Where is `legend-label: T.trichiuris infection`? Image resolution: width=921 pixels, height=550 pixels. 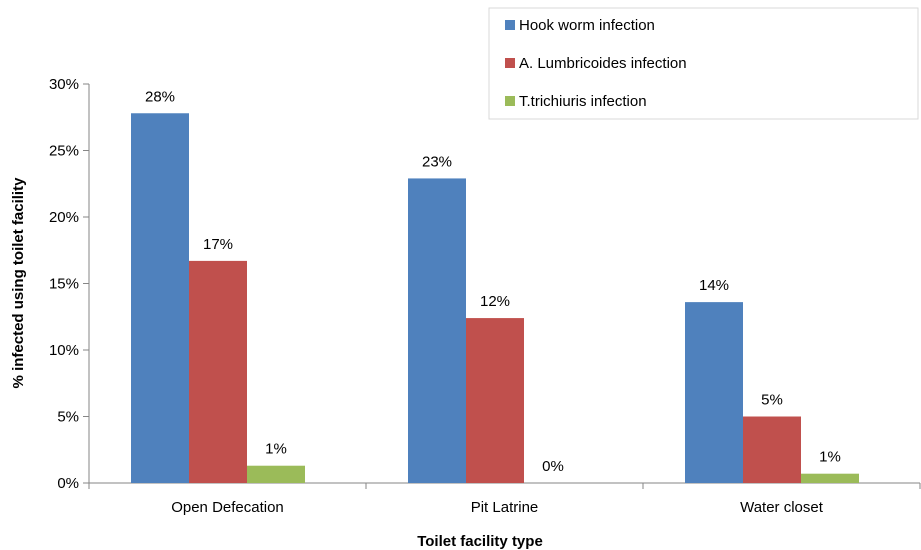 legend-label: T.trichiuris infection is located at coordinates (583, 101).